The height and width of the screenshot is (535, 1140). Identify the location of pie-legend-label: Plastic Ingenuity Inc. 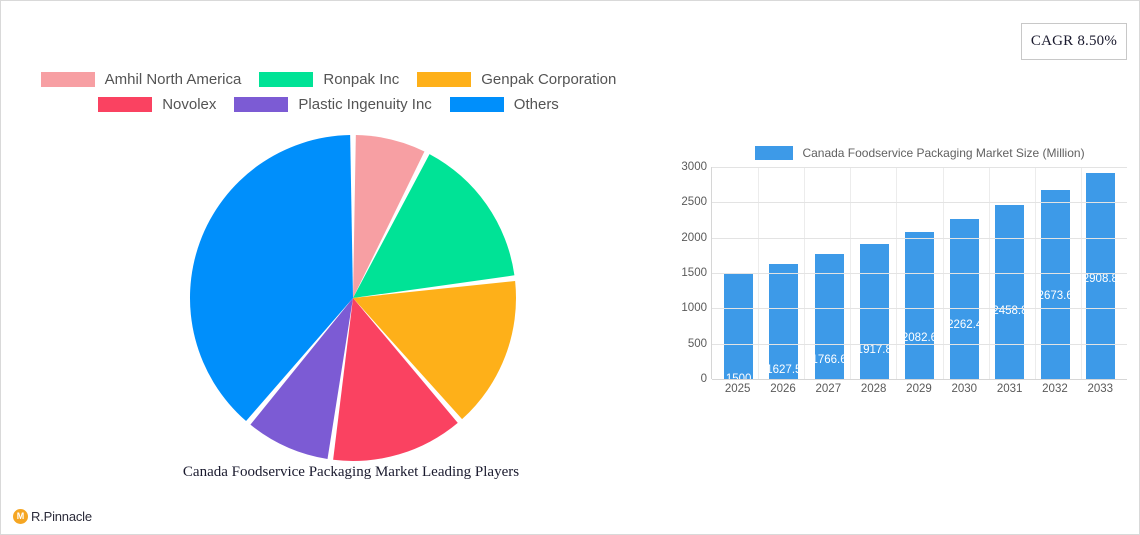
(365, 104).